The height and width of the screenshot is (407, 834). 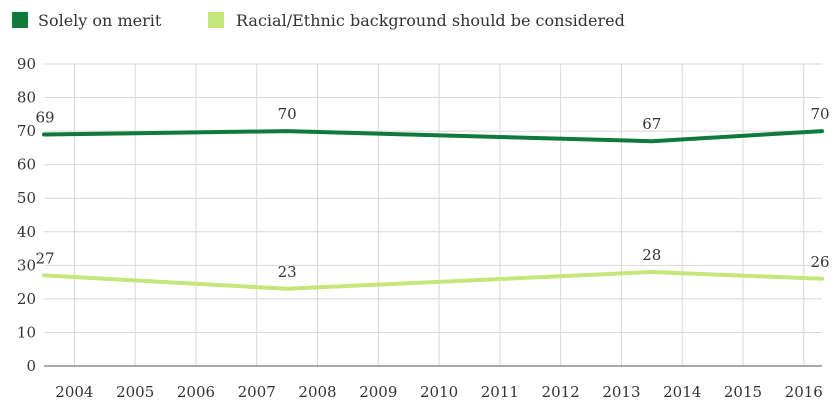 I want to click on y-tick-label-90: 90, so click(x=26, y=64).